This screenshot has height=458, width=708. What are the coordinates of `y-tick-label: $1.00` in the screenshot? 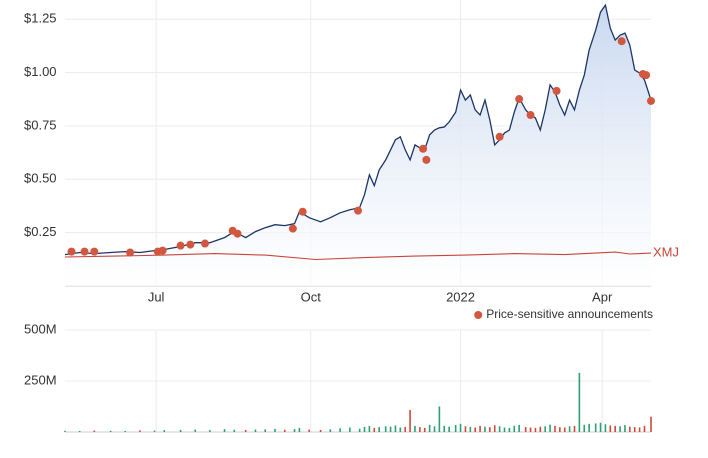 It's located at (40, 71).